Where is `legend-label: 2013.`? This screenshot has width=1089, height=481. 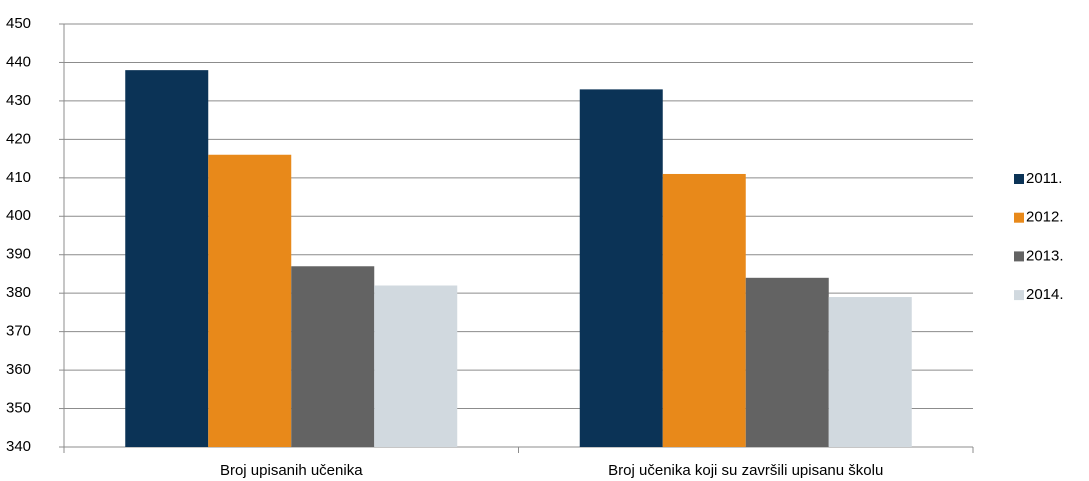
legend-label: 2013. is located at coordinates (1045, 255).